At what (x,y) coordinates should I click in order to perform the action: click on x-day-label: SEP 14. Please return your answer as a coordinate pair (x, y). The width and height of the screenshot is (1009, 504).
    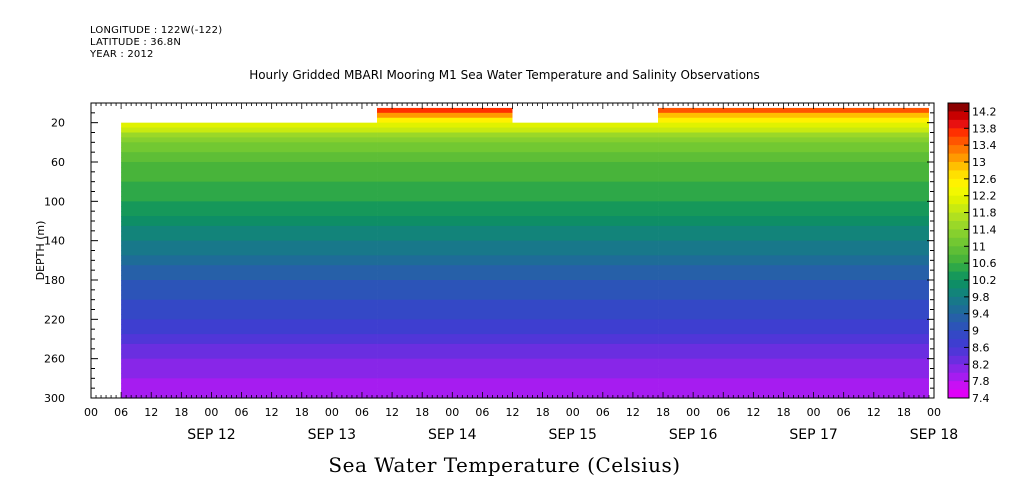
    Looking at the image, I should click on (452, 435).